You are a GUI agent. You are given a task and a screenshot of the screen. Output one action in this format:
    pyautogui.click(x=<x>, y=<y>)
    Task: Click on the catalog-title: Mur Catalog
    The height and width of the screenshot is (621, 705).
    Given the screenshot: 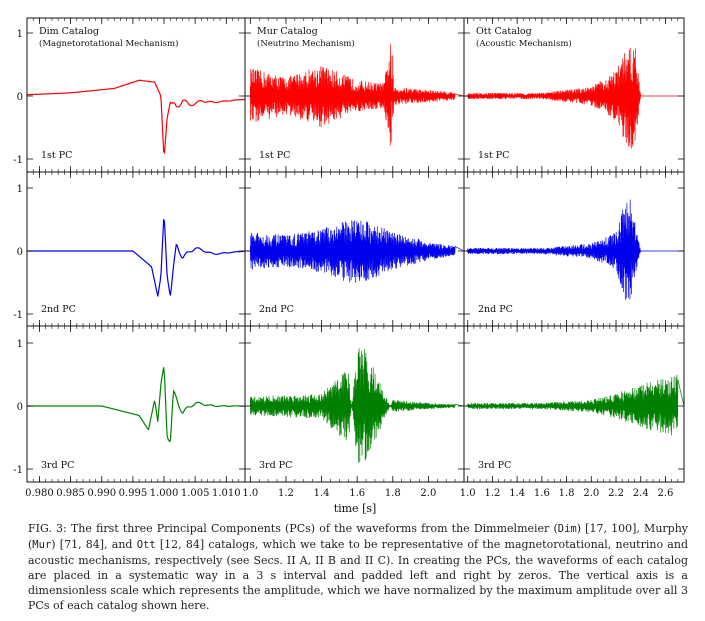 What is the action you would take?
    pyautogui.click(x=287, y=31)
    